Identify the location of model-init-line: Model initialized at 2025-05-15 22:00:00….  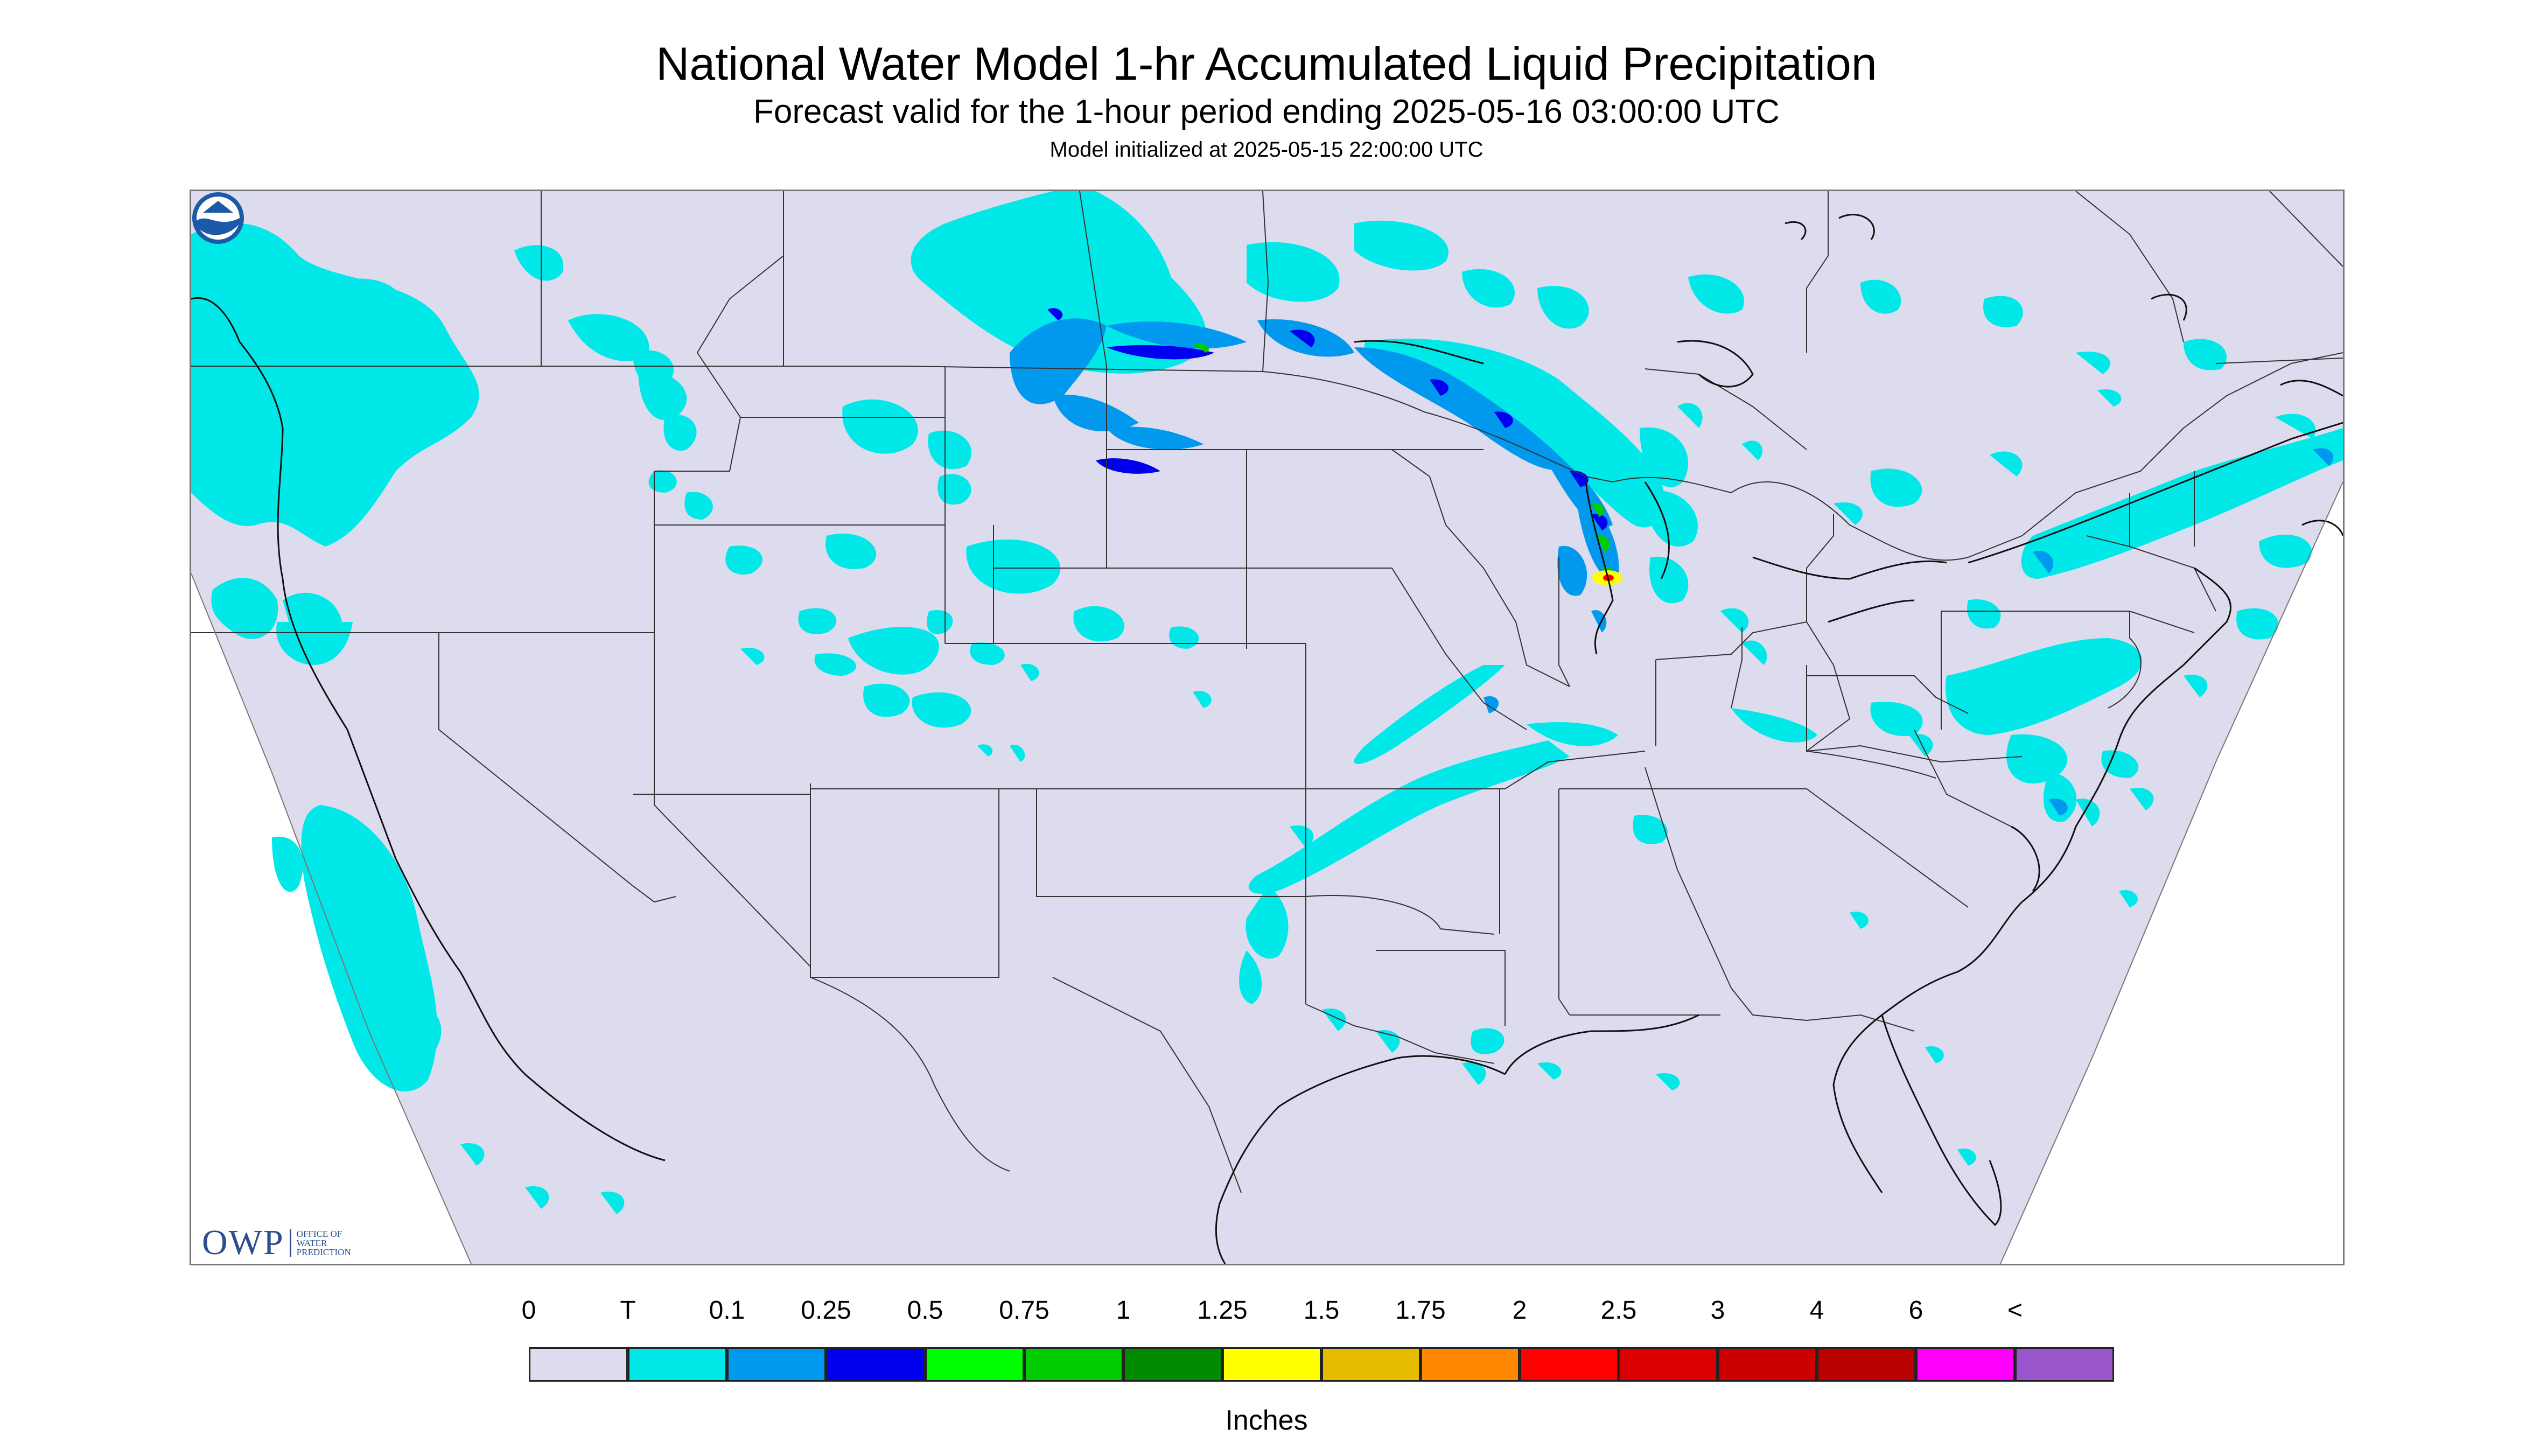
(1266, 150).